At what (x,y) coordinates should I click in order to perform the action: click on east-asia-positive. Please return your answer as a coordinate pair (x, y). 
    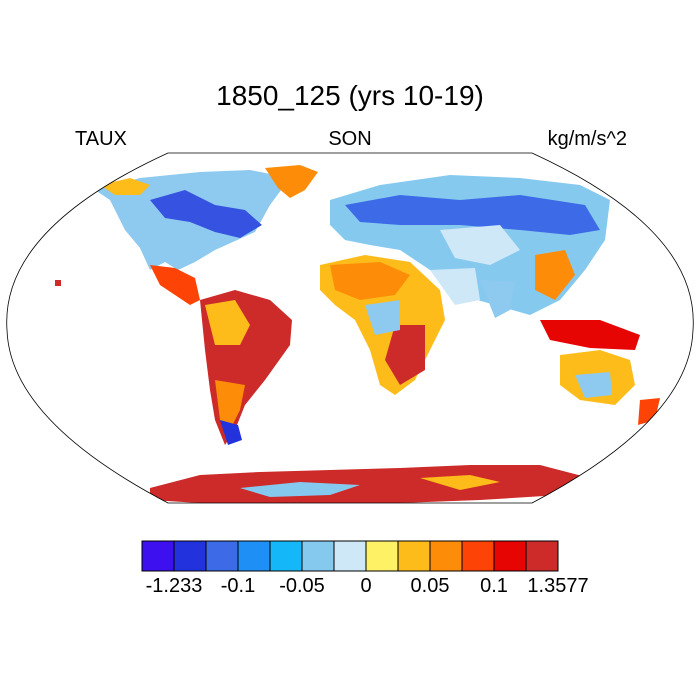
    Looking at the image, I should click on (555, 275).